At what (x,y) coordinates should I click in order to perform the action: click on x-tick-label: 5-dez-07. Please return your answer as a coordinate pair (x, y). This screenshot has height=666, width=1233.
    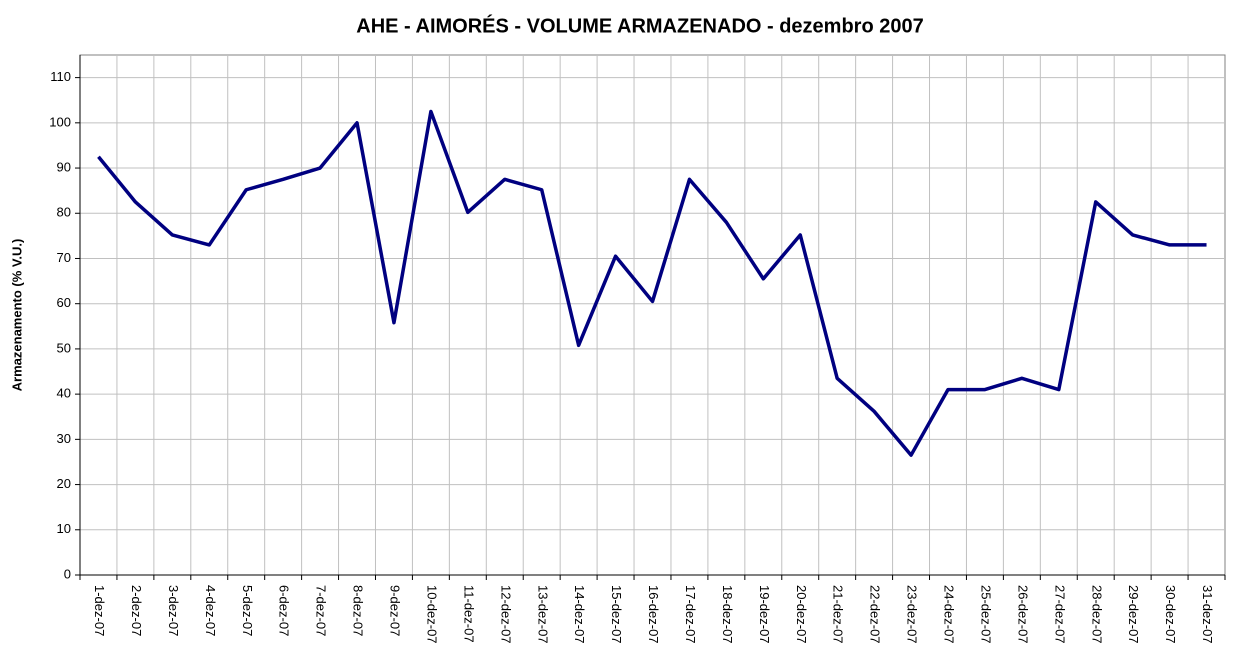
    Looking at the image, I should click on (247, 610).